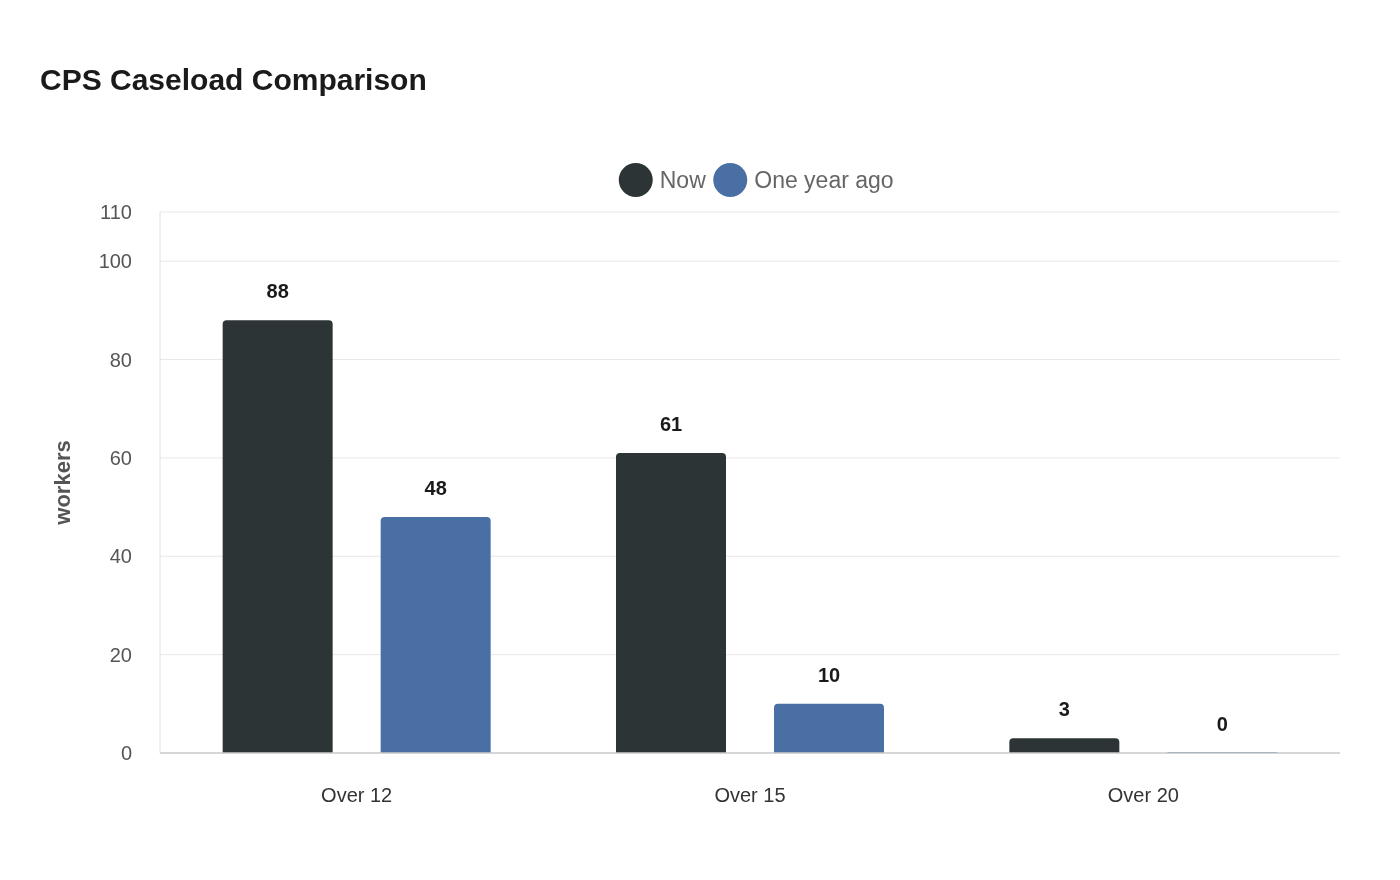  Describe the element at coordinates (1222, 724) in the screenshot. I see `data-label: 0` at that location.